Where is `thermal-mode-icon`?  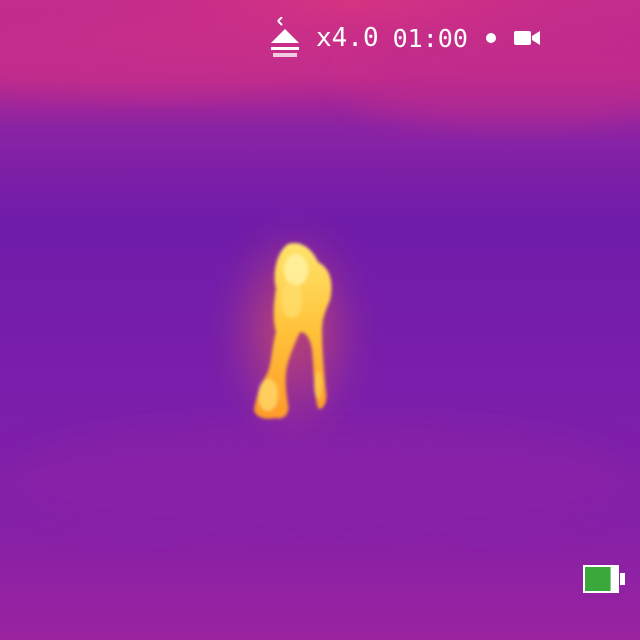
thermal-mode-icon is located at coordinates (285, 37).